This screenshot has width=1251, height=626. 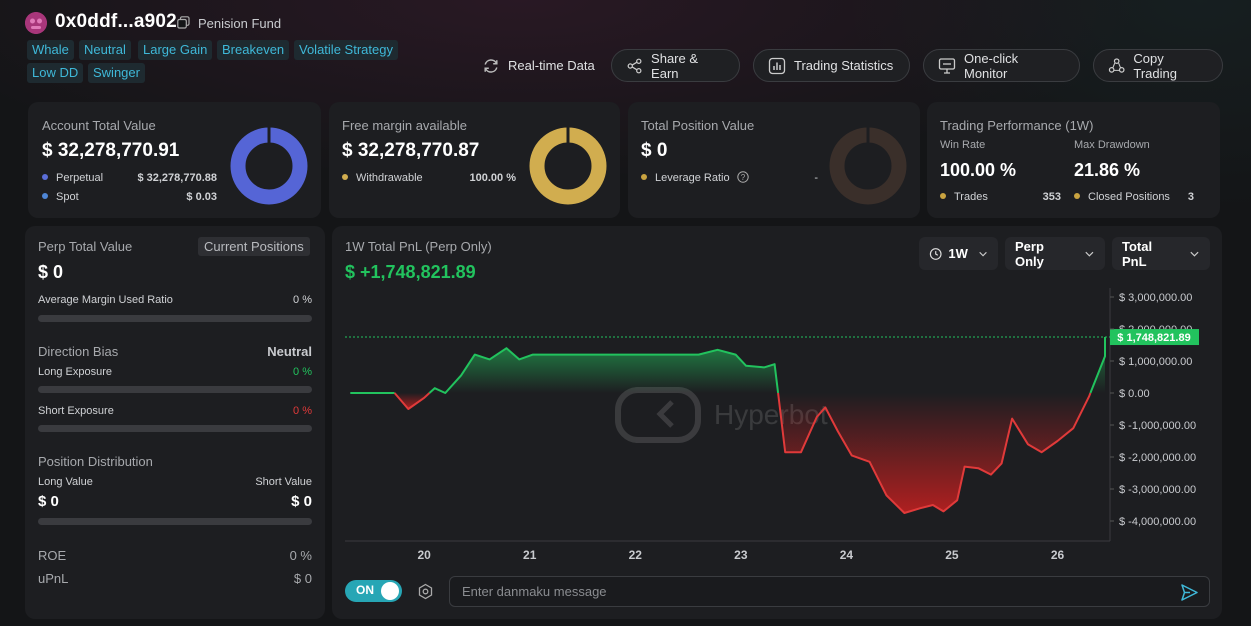 I want to click on short-value-label: Short Value, so click(x=283, y=482).